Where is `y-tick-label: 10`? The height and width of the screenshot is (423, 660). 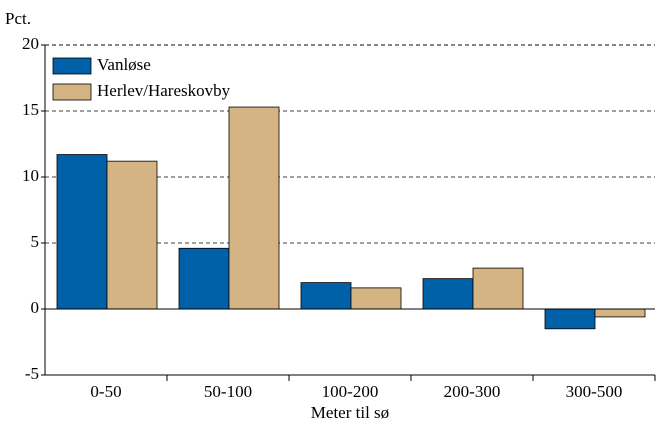
y-tick-label: 10 is located at coordinates (30, 175).